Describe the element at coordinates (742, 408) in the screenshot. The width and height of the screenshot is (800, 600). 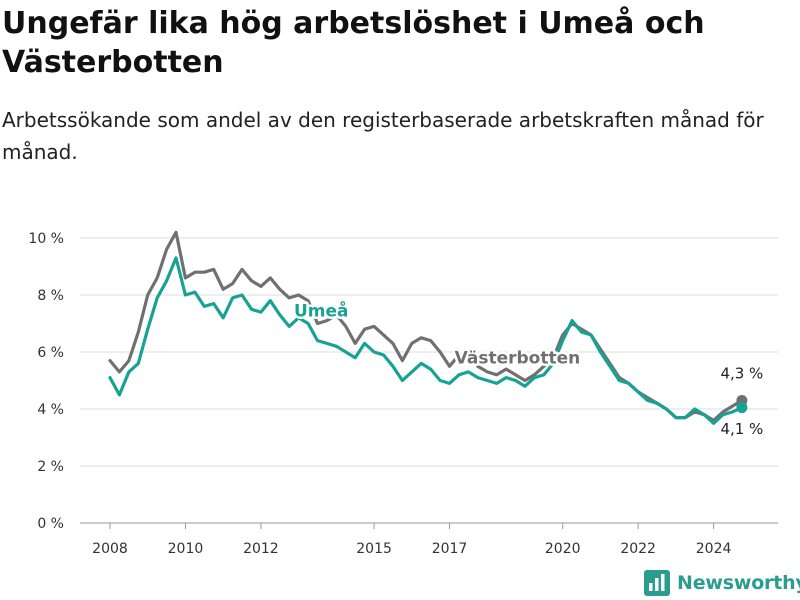
I see `series-end-point` at that location.